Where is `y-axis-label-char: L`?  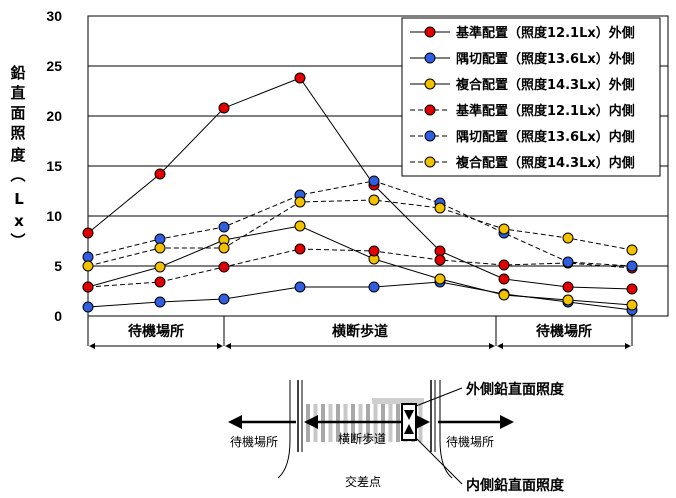 y-axis-label-char: L is located at coordinates (19, 199).